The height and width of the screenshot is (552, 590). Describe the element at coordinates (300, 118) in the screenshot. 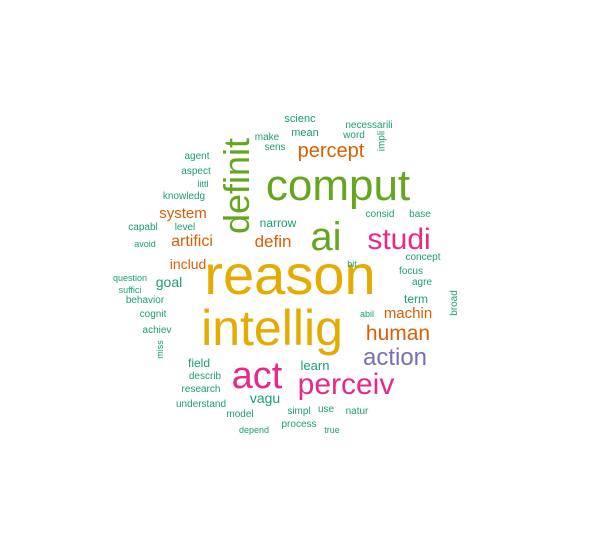

I see `word-scienc: scienc` at that location.